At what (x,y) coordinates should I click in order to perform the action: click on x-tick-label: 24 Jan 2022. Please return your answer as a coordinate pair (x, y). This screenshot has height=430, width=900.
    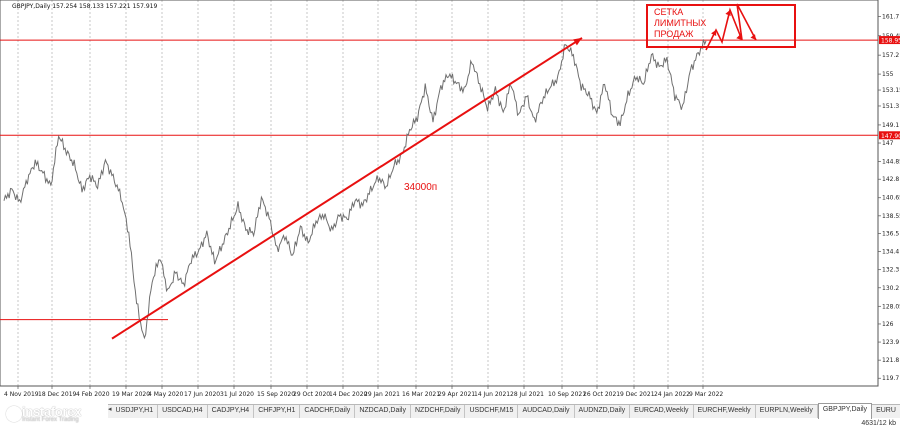
    Looking at the image, I should click on (672, 394).